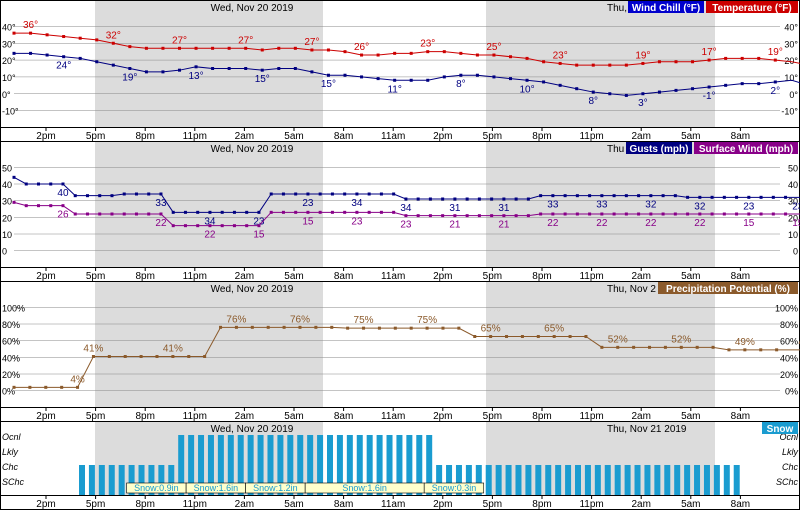  I want to click on legend-box-snow, so click(780, 428).